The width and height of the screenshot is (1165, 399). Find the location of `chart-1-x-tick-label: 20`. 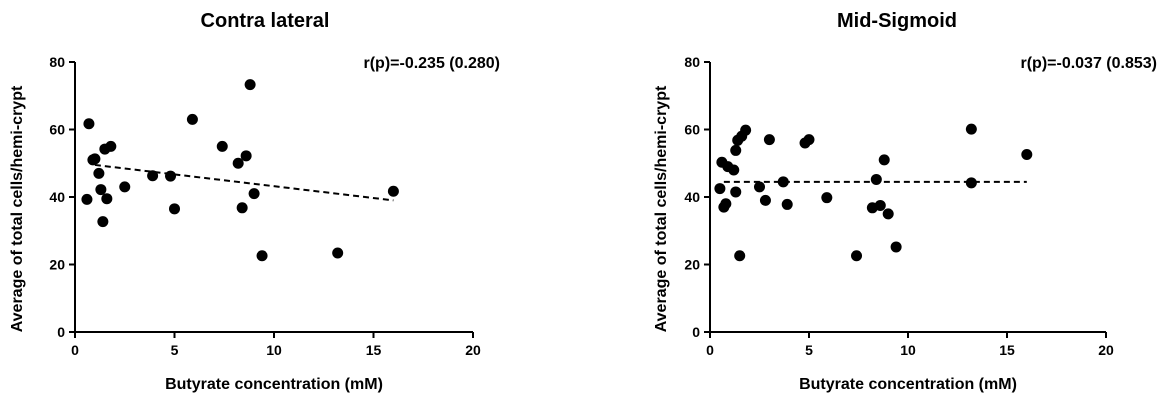

chart-1-x-tick-label: 20 is located at coordinates (473, 350).